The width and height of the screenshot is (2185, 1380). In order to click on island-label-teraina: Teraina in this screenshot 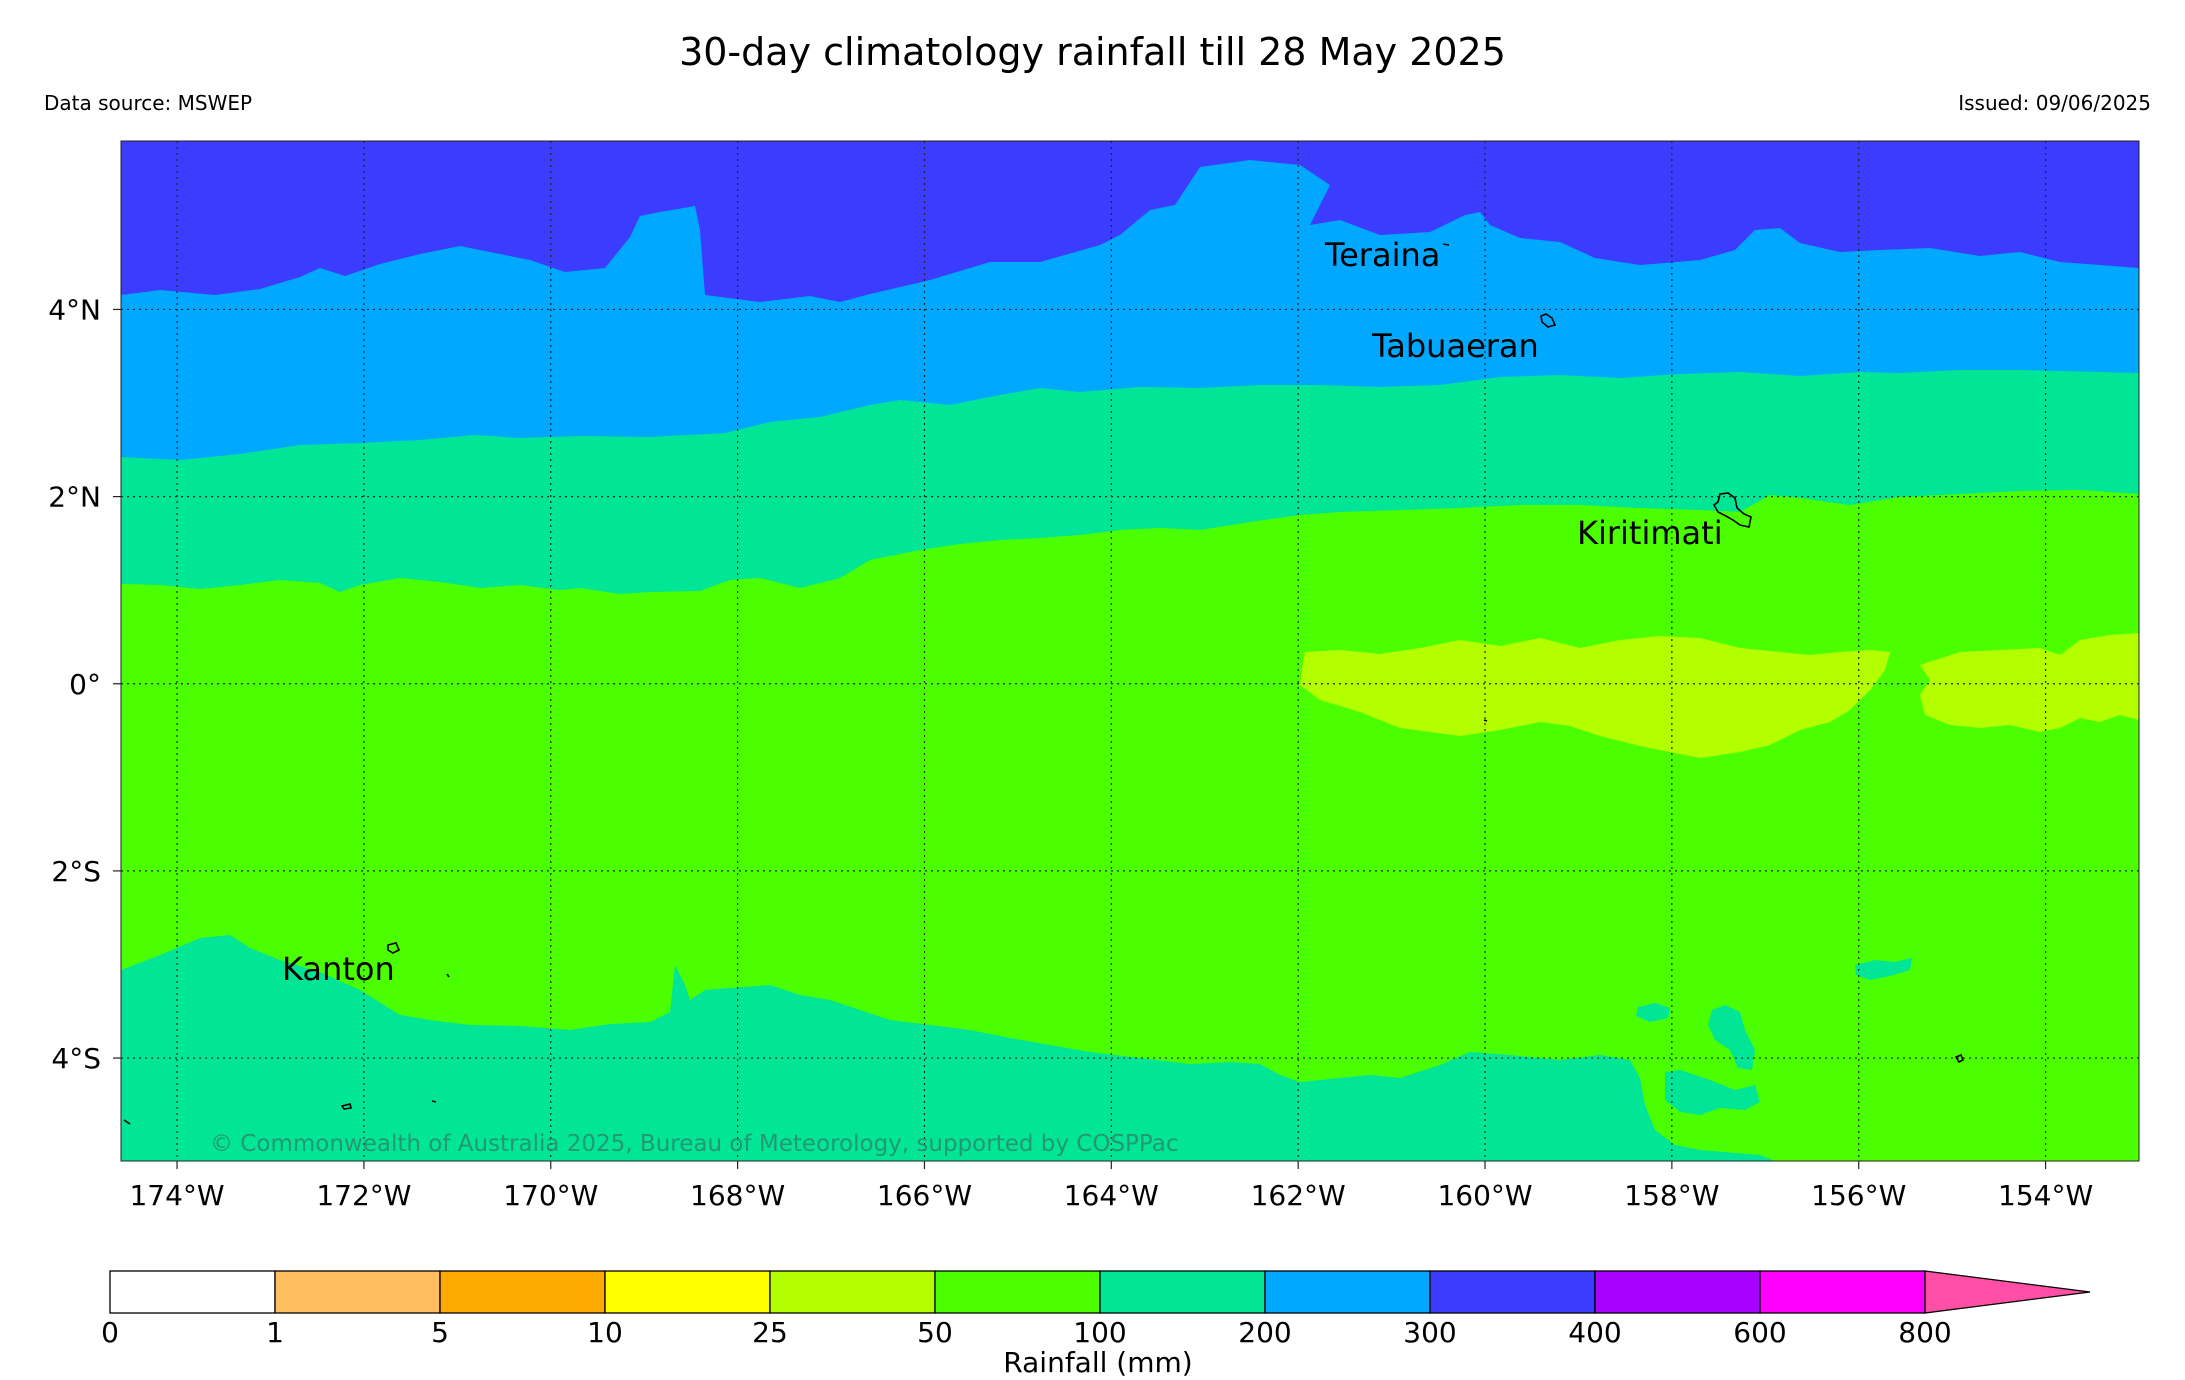, I will do `click(1382, 255)`.